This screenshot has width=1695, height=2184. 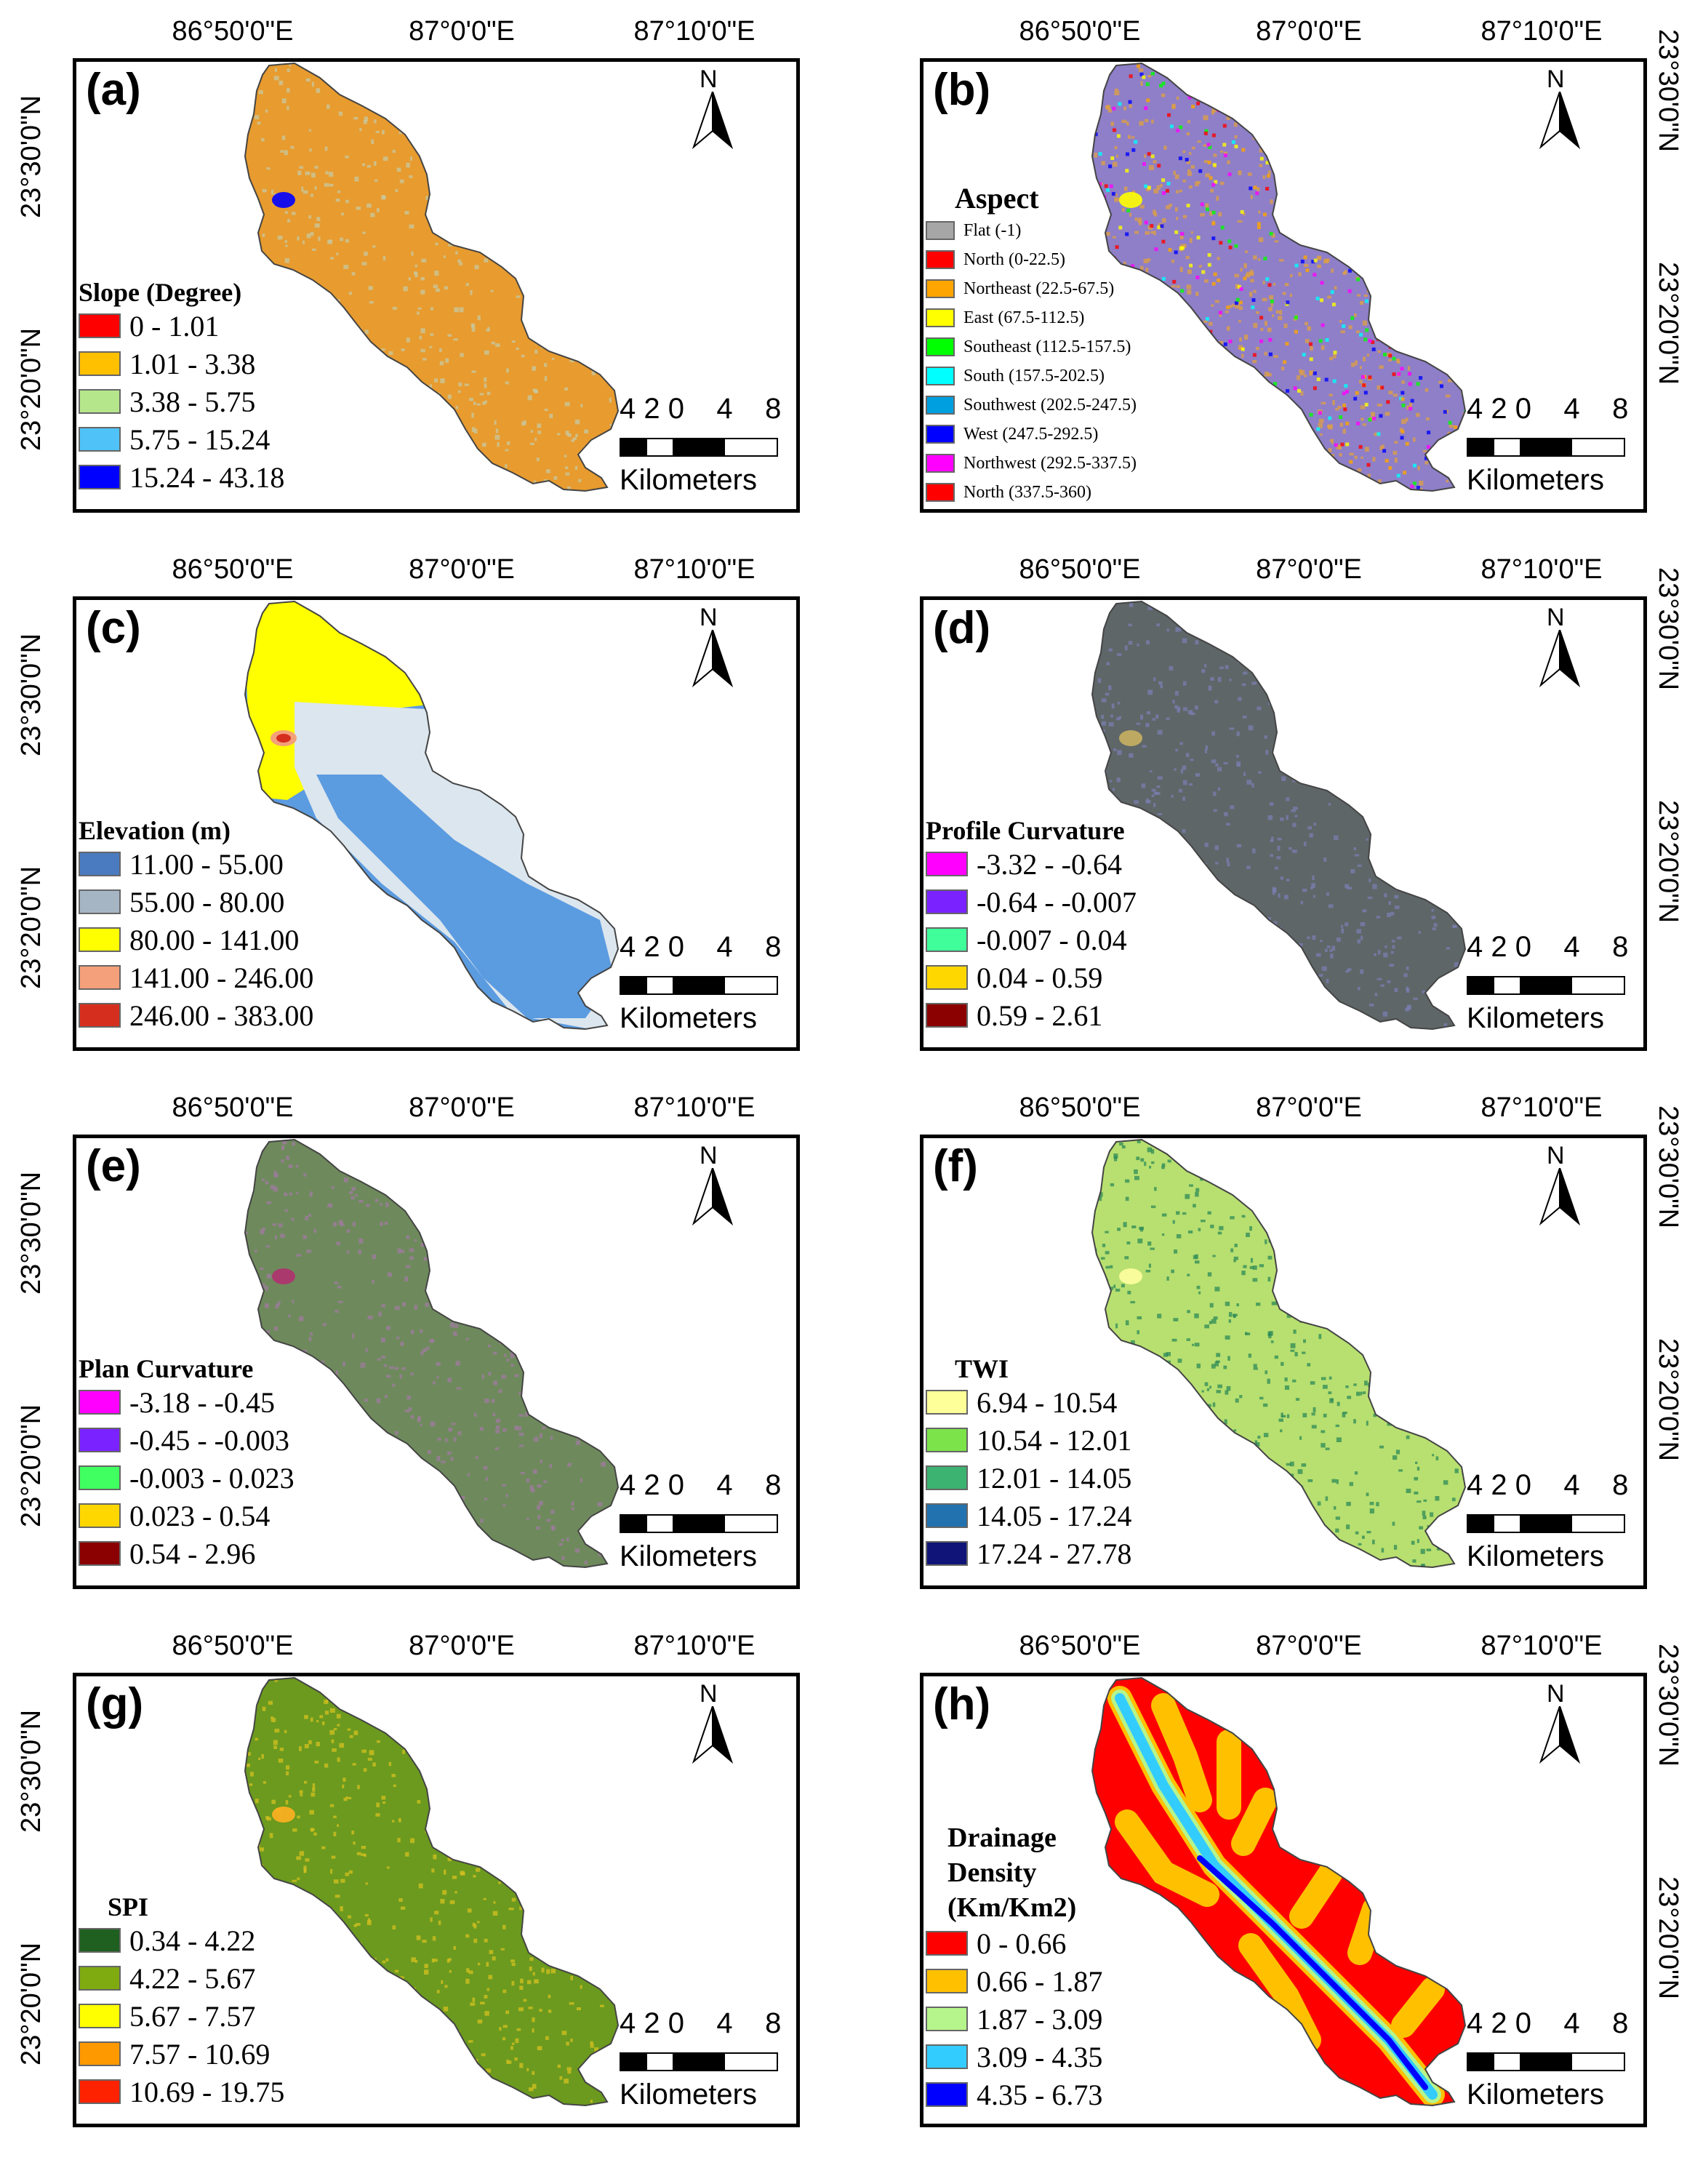 What do you see at coordinates (192, 2016) in the screenshot?
I see `legend-label: 5.67 - 7.57` at bounding box center [192, 2016].